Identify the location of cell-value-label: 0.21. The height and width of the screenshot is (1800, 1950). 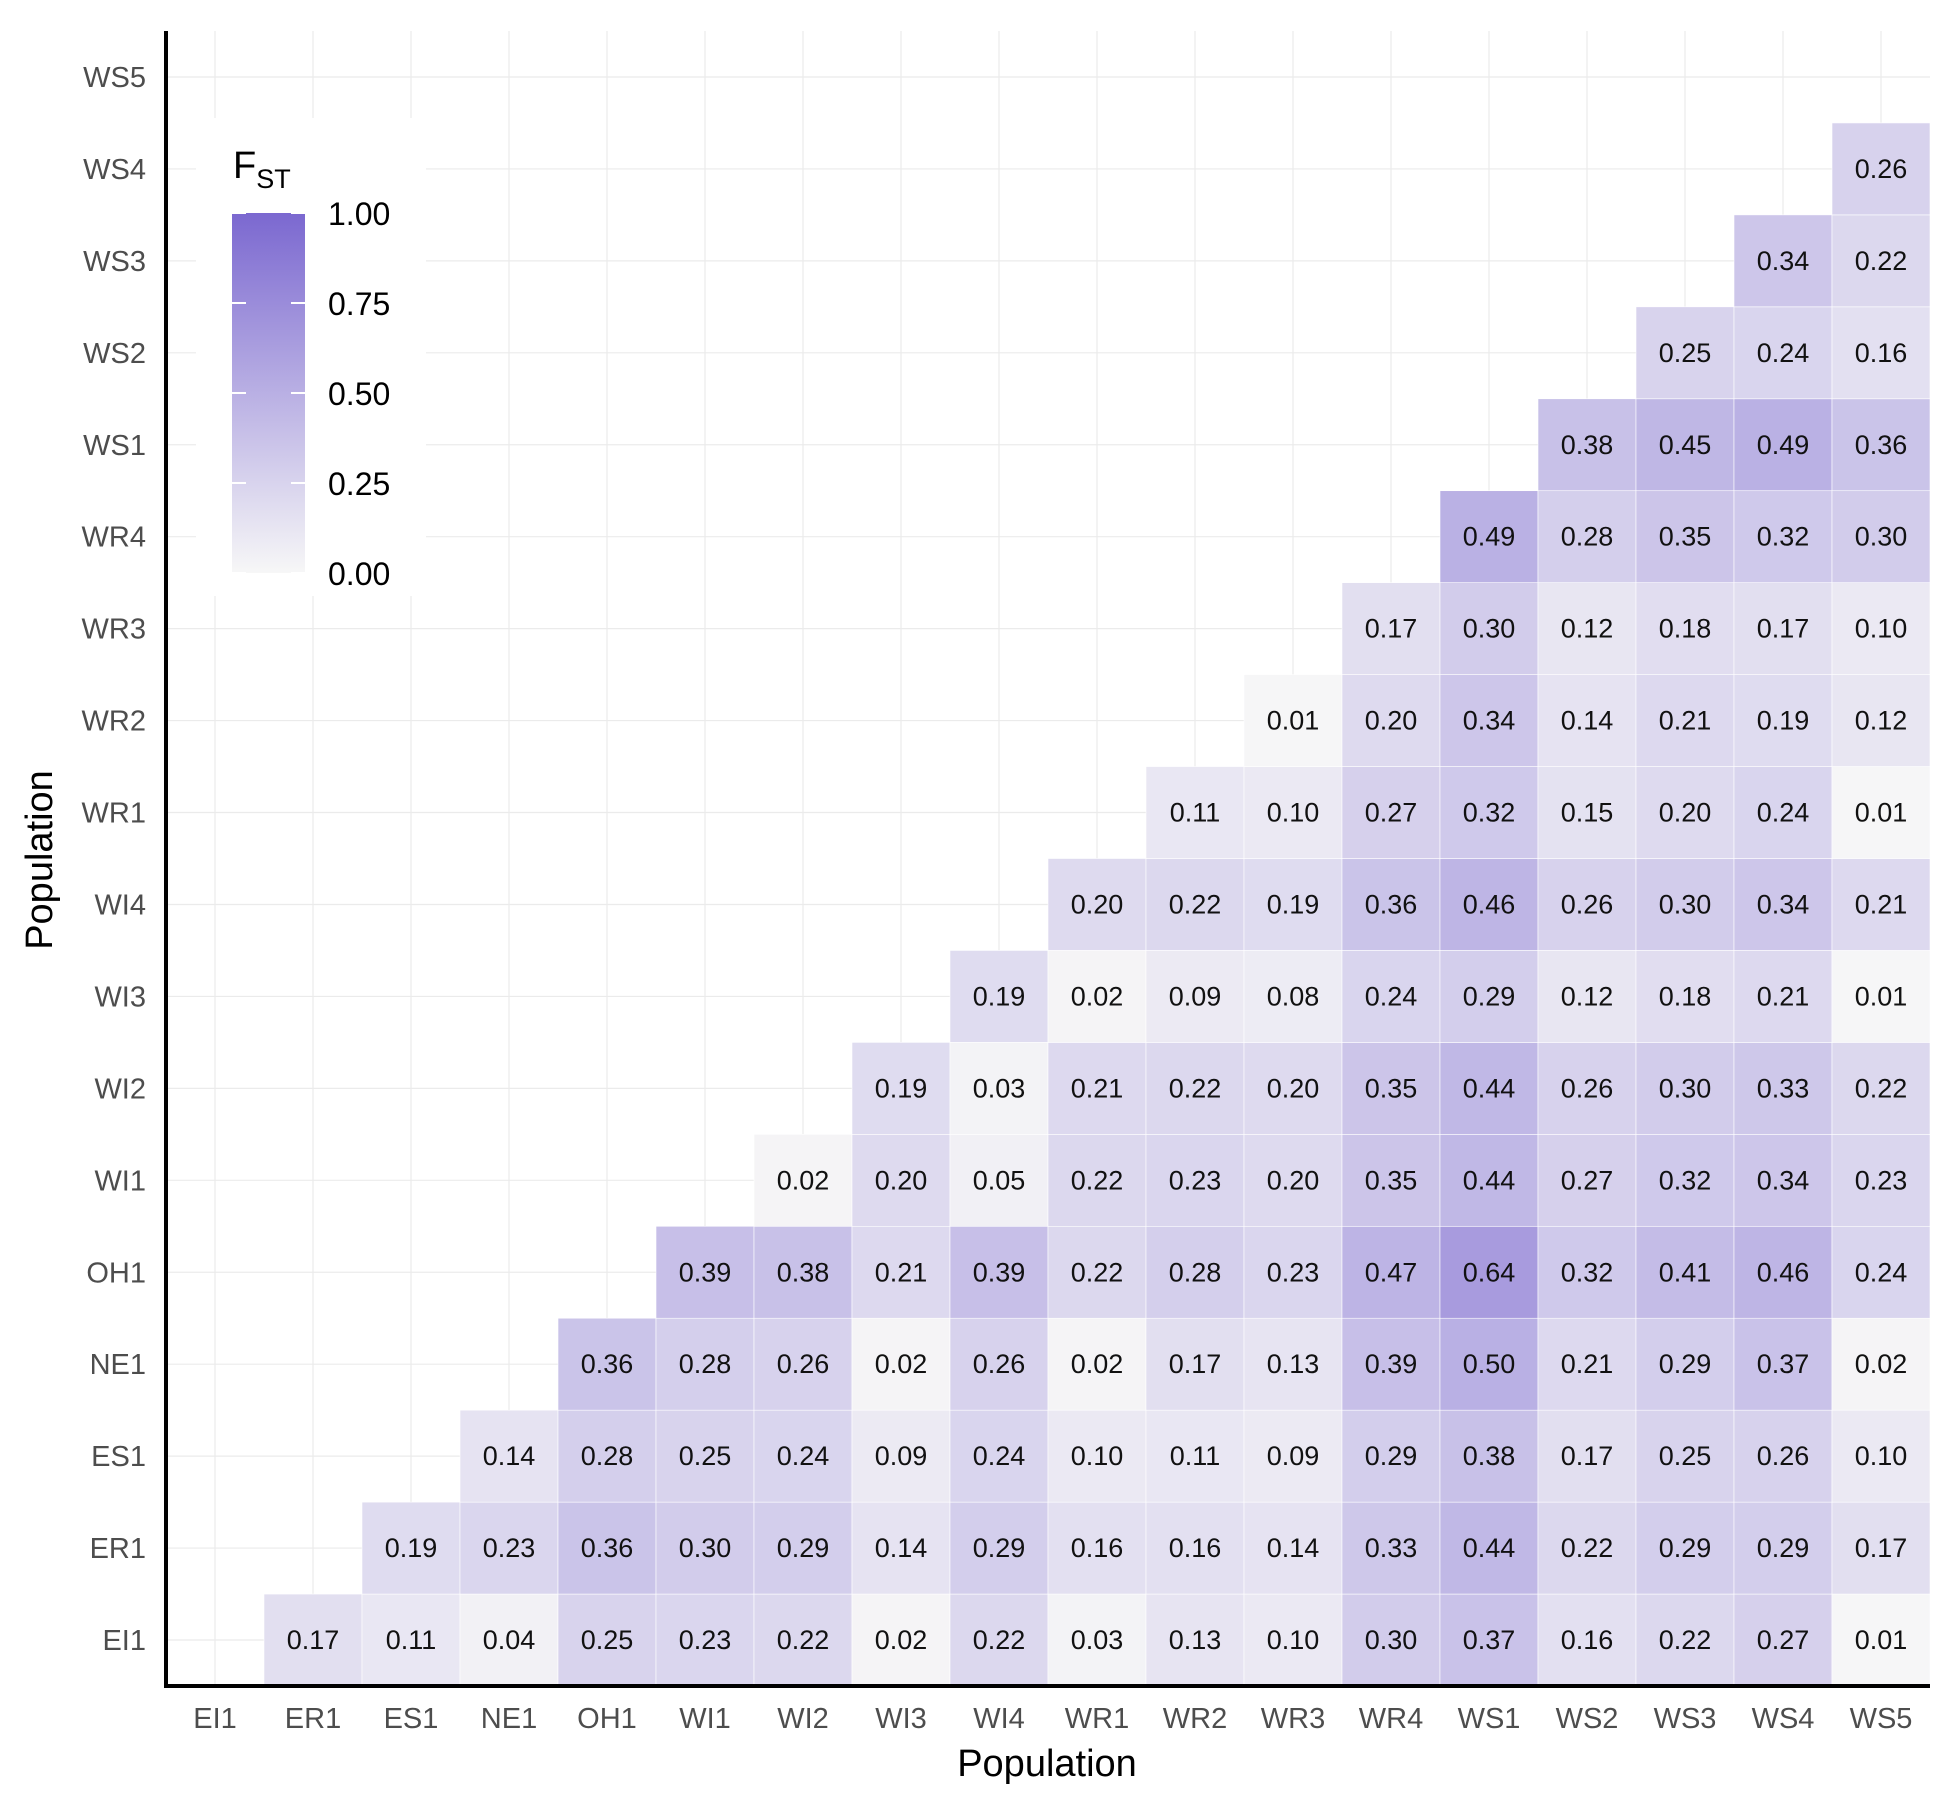
(1685, 721).